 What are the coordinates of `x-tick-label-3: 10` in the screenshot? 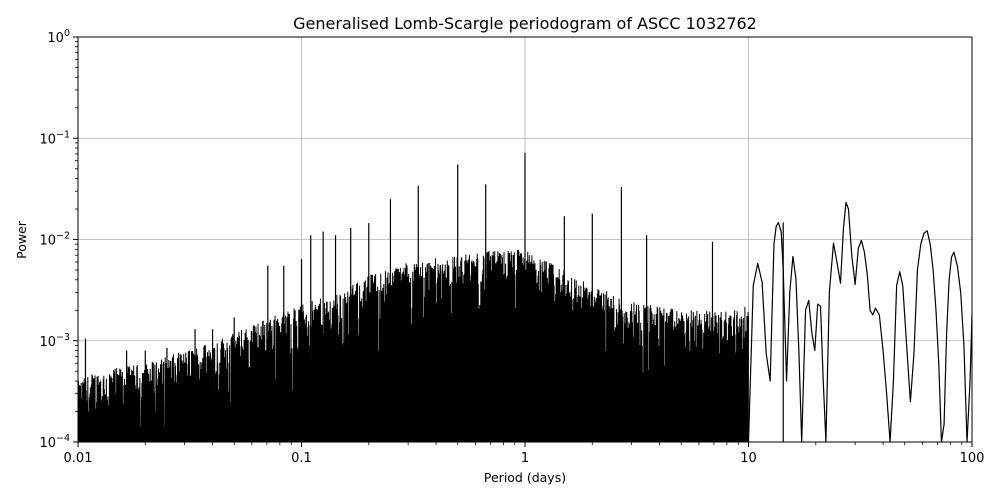 It's located at (748, 458).